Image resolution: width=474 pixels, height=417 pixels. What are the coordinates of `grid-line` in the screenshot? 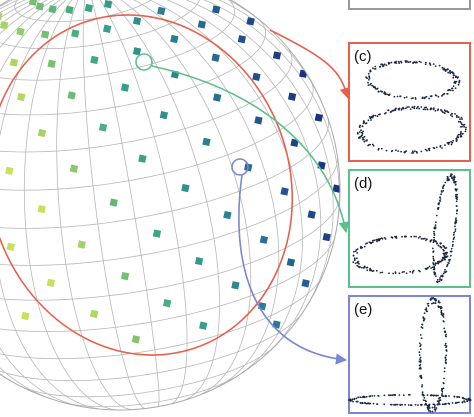 It's located at (208, 60).